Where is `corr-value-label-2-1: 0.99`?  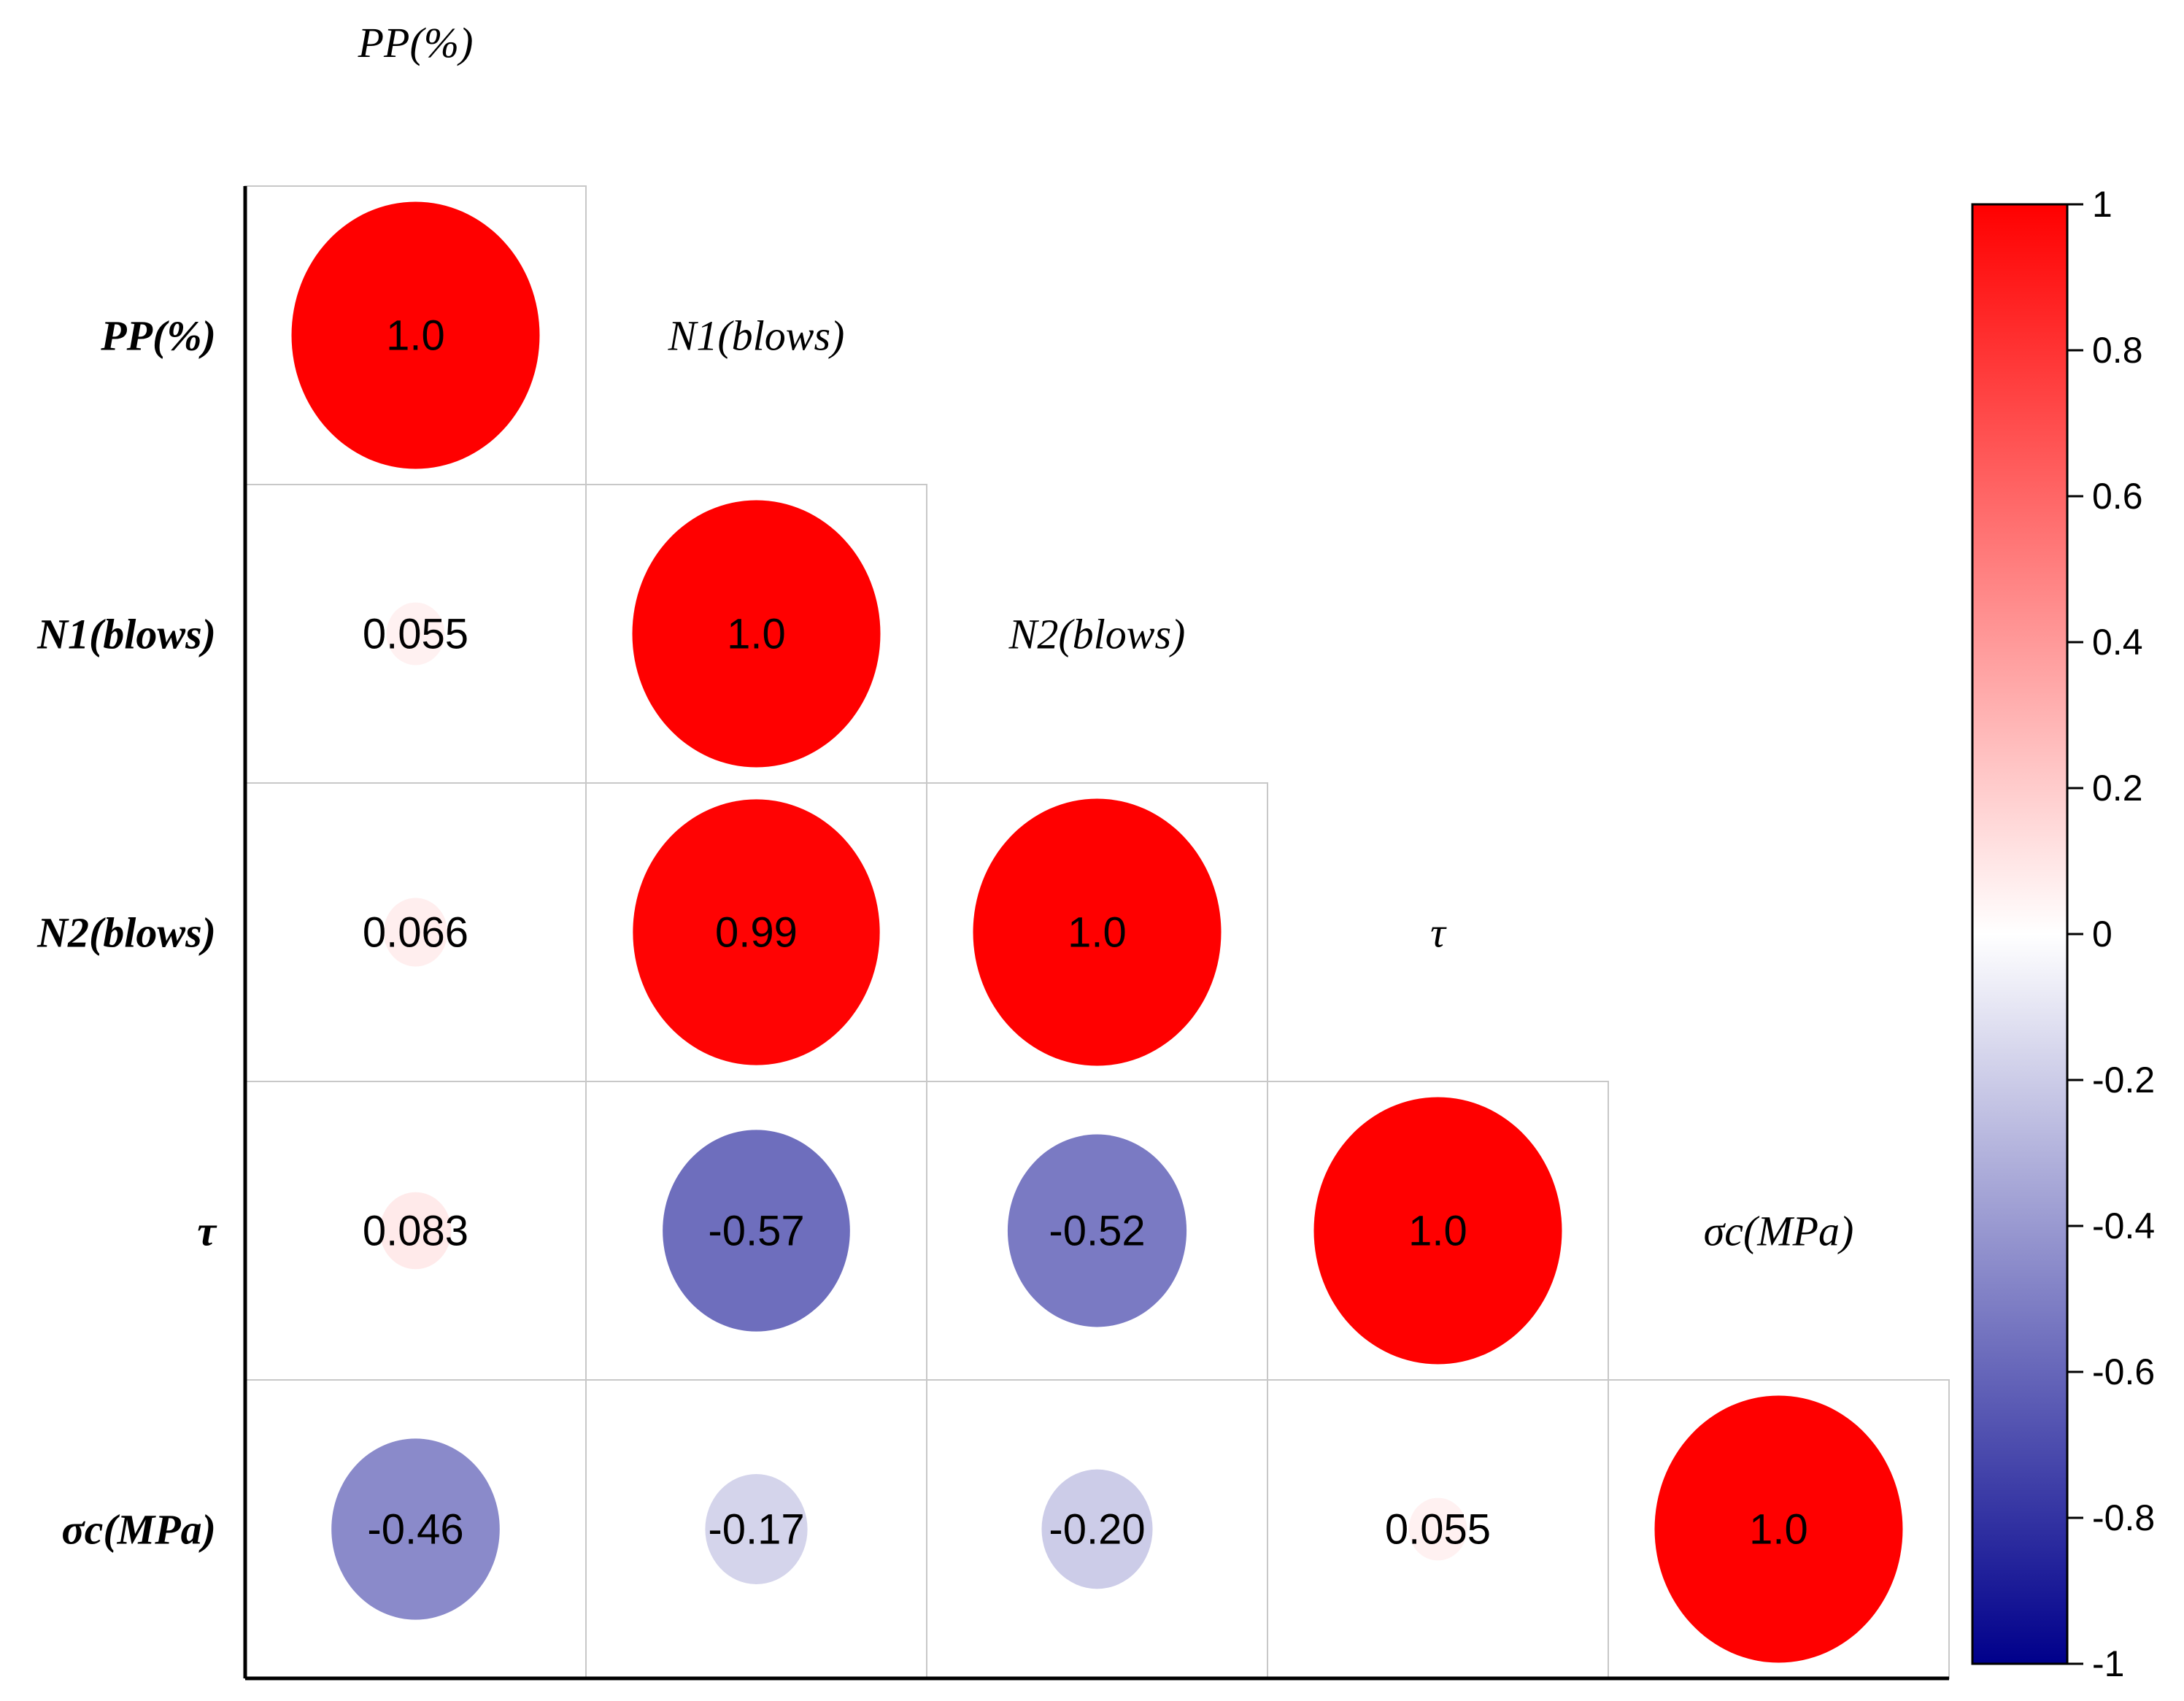 corr-value-label-2-1: 0.99 is located at coordinates (756, 933).